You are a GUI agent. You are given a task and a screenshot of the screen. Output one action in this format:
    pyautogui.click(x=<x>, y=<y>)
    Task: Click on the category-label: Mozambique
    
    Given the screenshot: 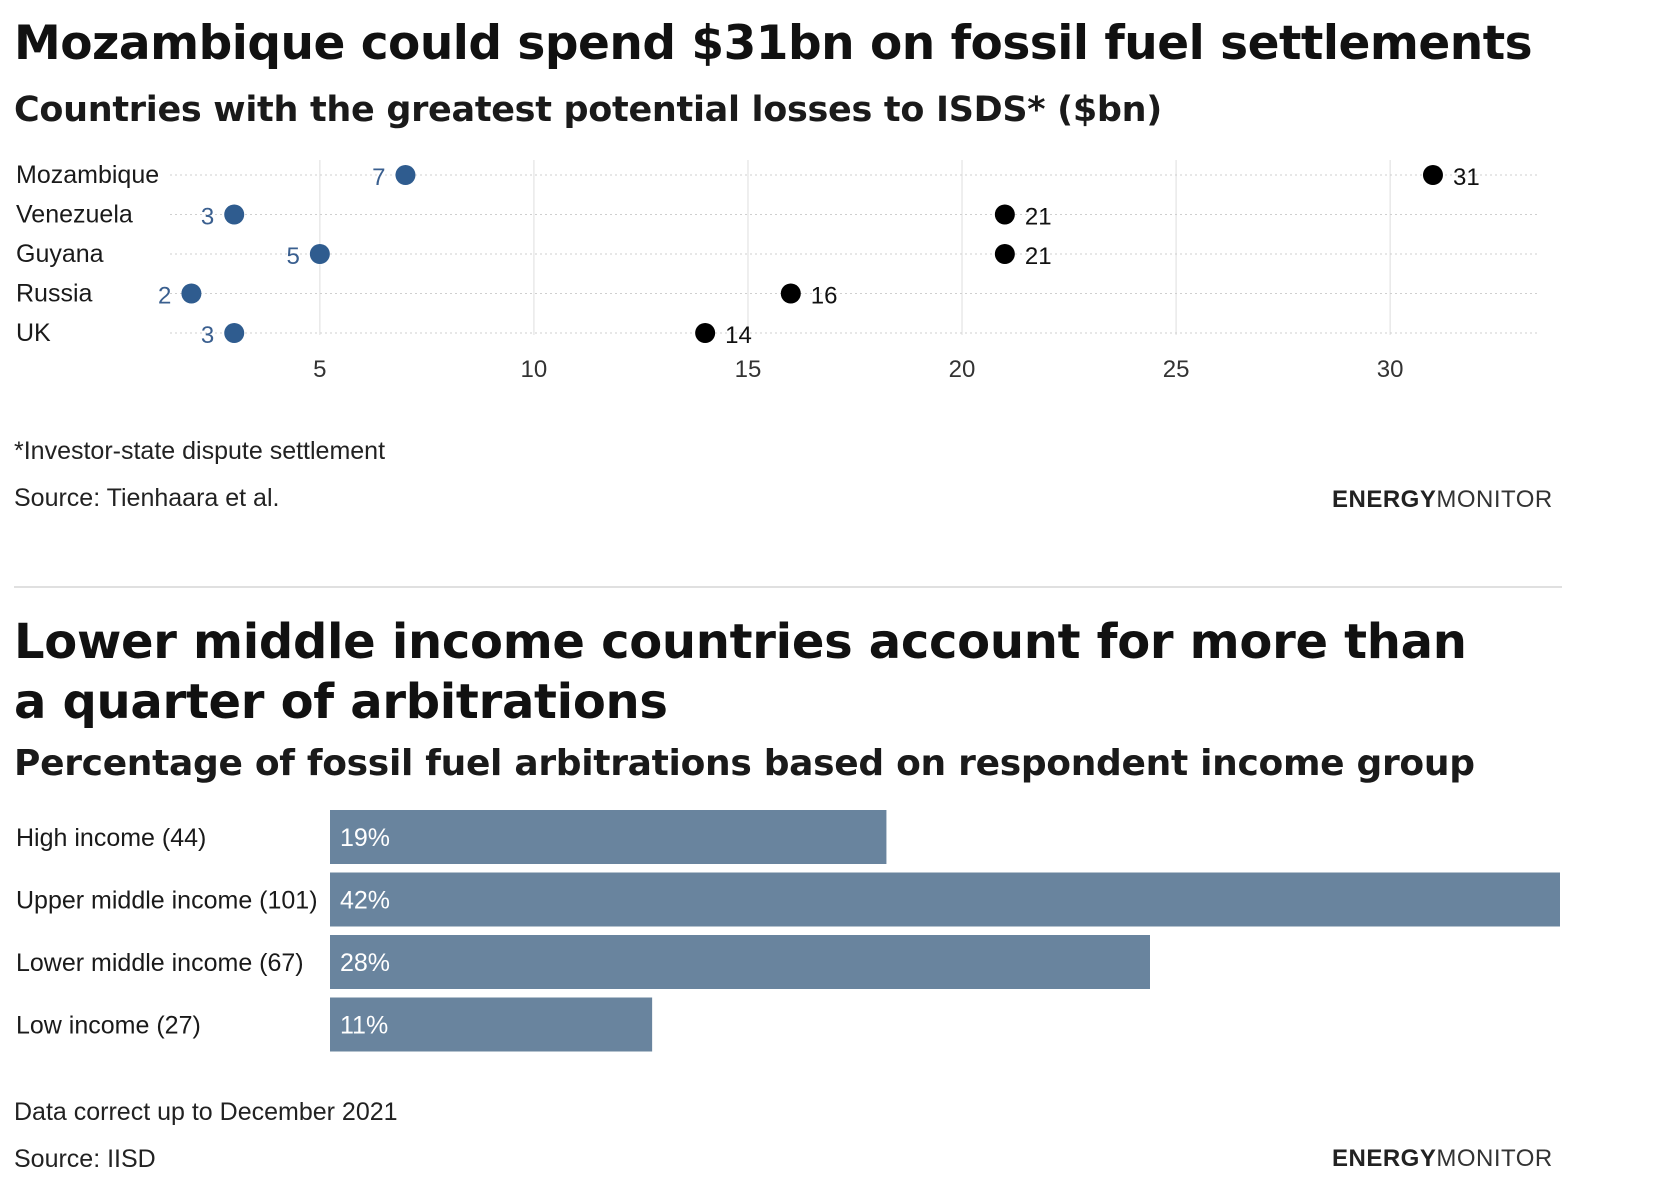 What is the action you would take?
    pyautogui.click(x=87, y=175)
    